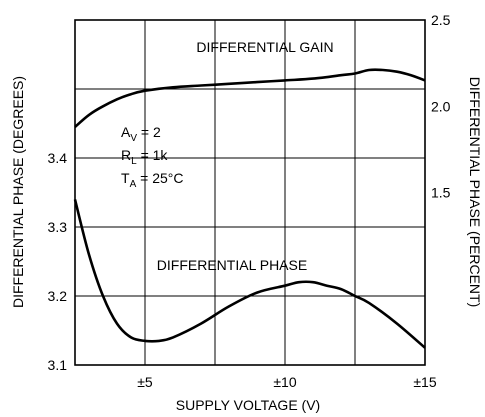 Image resolution: width=485 pixels, height=417 pixels. I want to click on x-axis-title: SUPPLY VOLTAGE (V), so click(248, 405).